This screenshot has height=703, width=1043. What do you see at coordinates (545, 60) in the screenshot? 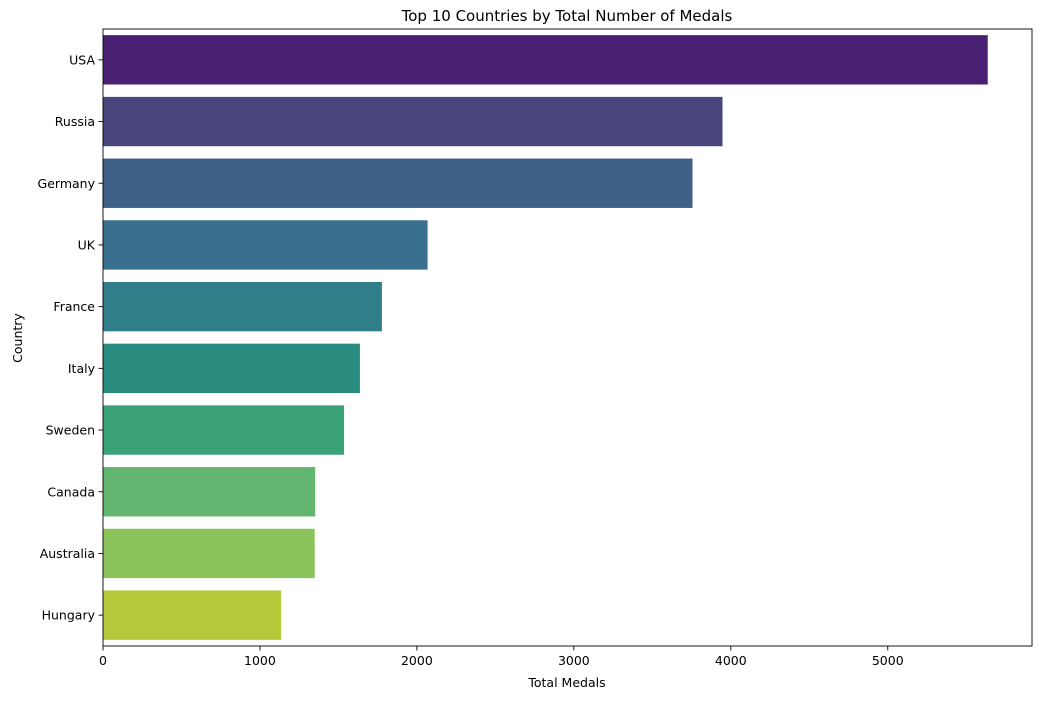
I see `bar-usa` at bounding box center [545, 60].